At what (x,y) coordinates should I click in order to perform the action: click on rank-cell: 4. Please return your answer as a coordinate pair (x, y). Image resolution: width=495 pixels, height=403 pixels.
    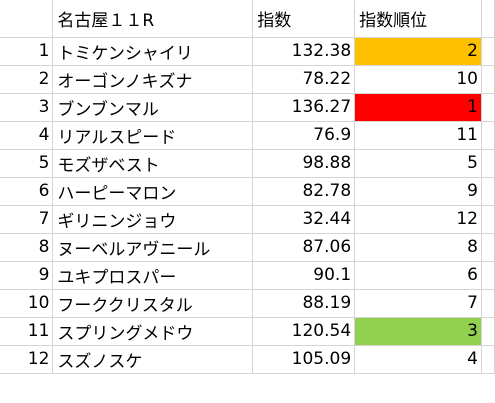
    Looking at the image, I should click on (418, 359).